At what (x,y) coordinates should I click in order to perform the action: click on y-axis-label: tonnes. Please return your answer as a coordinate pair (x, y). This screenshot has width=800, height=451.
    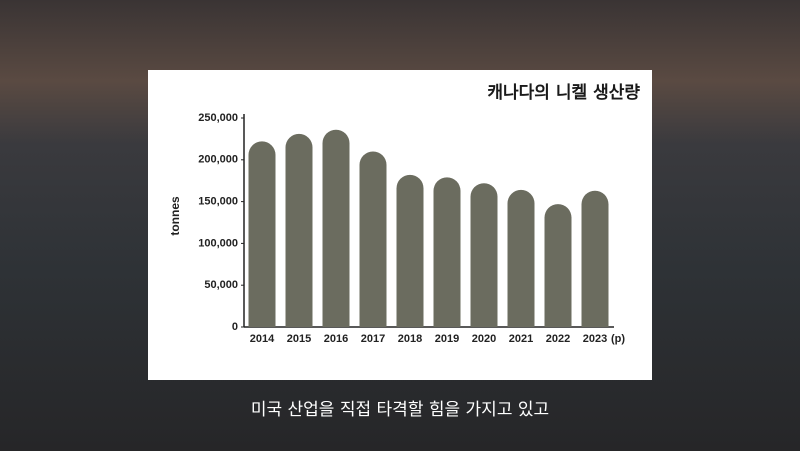
    Looking at the image, I should click on (175, 216).